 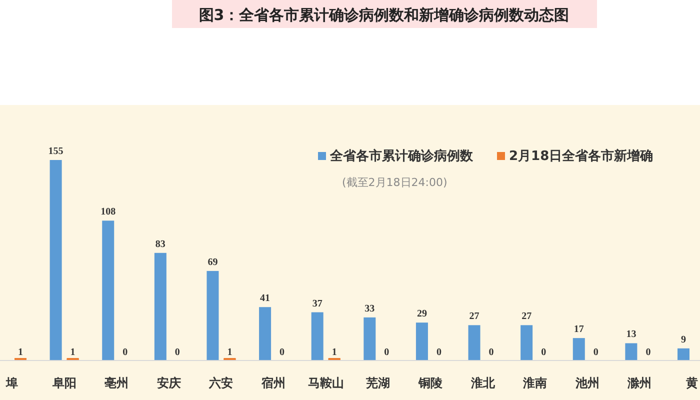 I want to click on x-tick-label: 阜阳, so click(x=63, y=383).